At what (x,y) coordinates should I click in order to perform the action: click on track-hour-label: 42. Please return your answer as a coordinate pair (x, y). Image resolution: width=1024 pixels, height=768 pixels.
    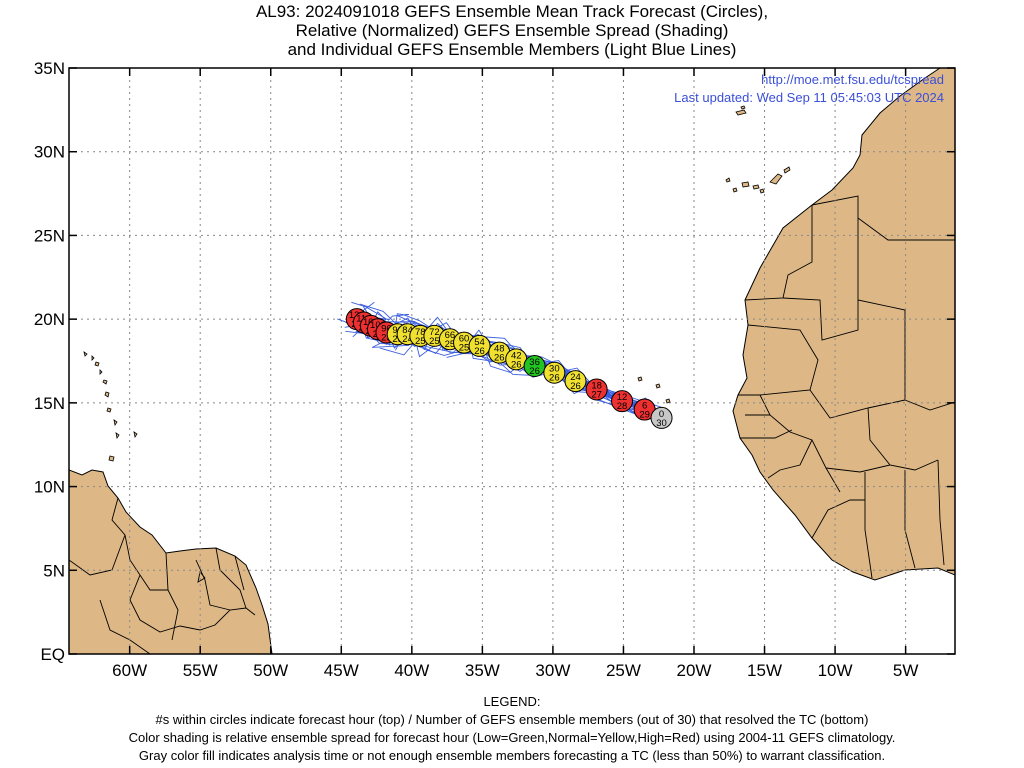
    Looking at the image, I should click on (516, 355).